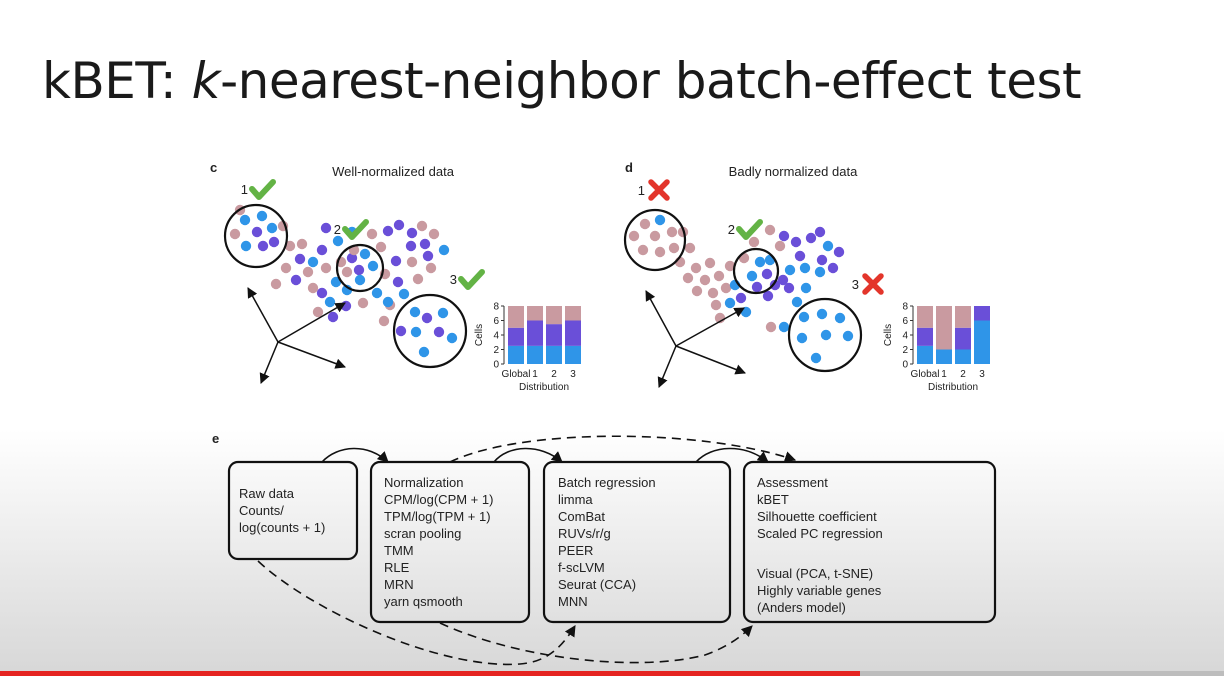 This screenshot has height=676, width=1224. What do you see at coordinates (516, 374) in the screenshot?
I see `x-tick-label: Global` at bounding box center [516, 374].